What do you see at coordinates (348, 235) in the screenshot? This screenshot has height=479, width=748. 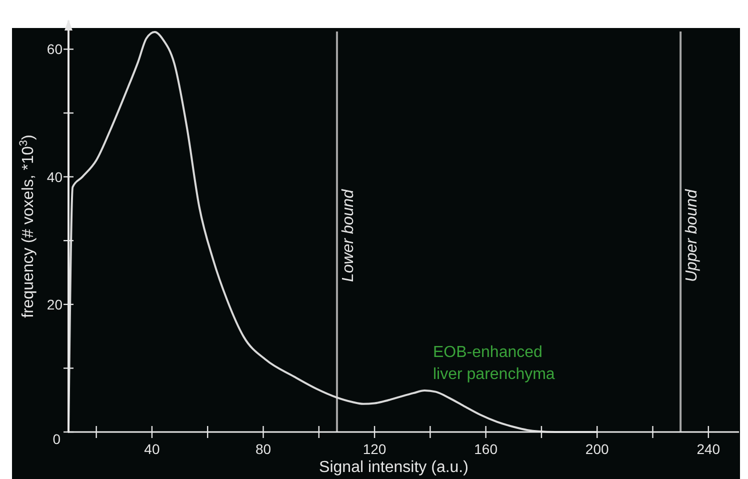 I see `ref-line-label: Lower bound` at bounding box center [348, 235].